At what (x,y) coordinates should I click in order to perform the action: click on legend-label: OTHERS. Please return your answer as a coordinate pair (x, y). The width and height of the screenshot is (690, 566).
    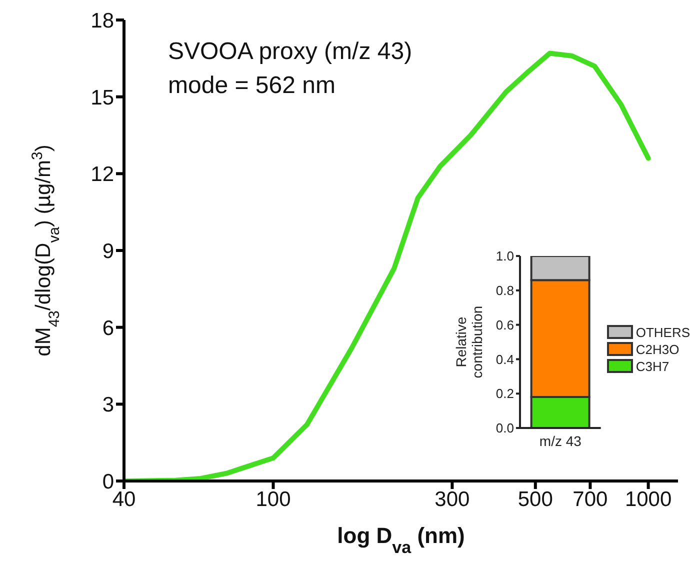
    Looking at the image, I should click on (663, 332).